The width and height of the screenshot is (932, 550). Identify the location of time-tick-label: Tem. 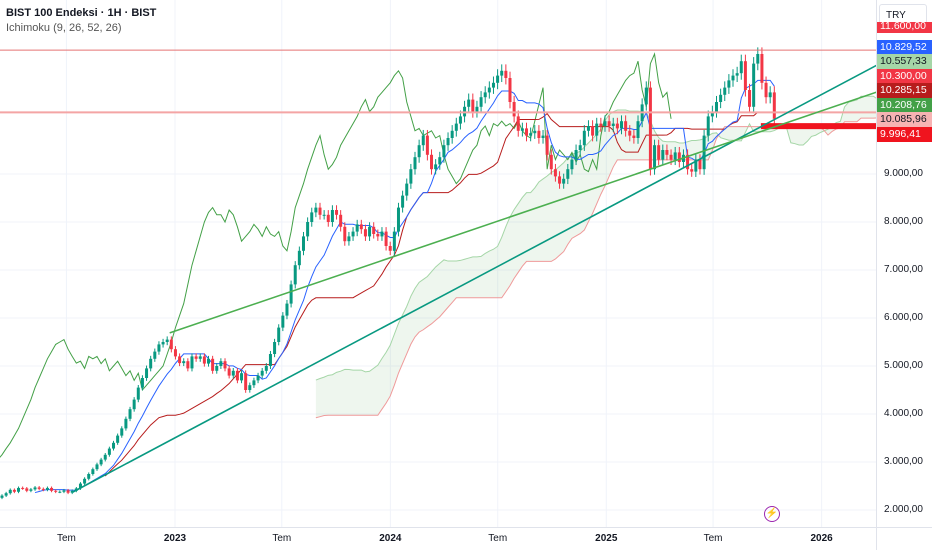
(713, 538).